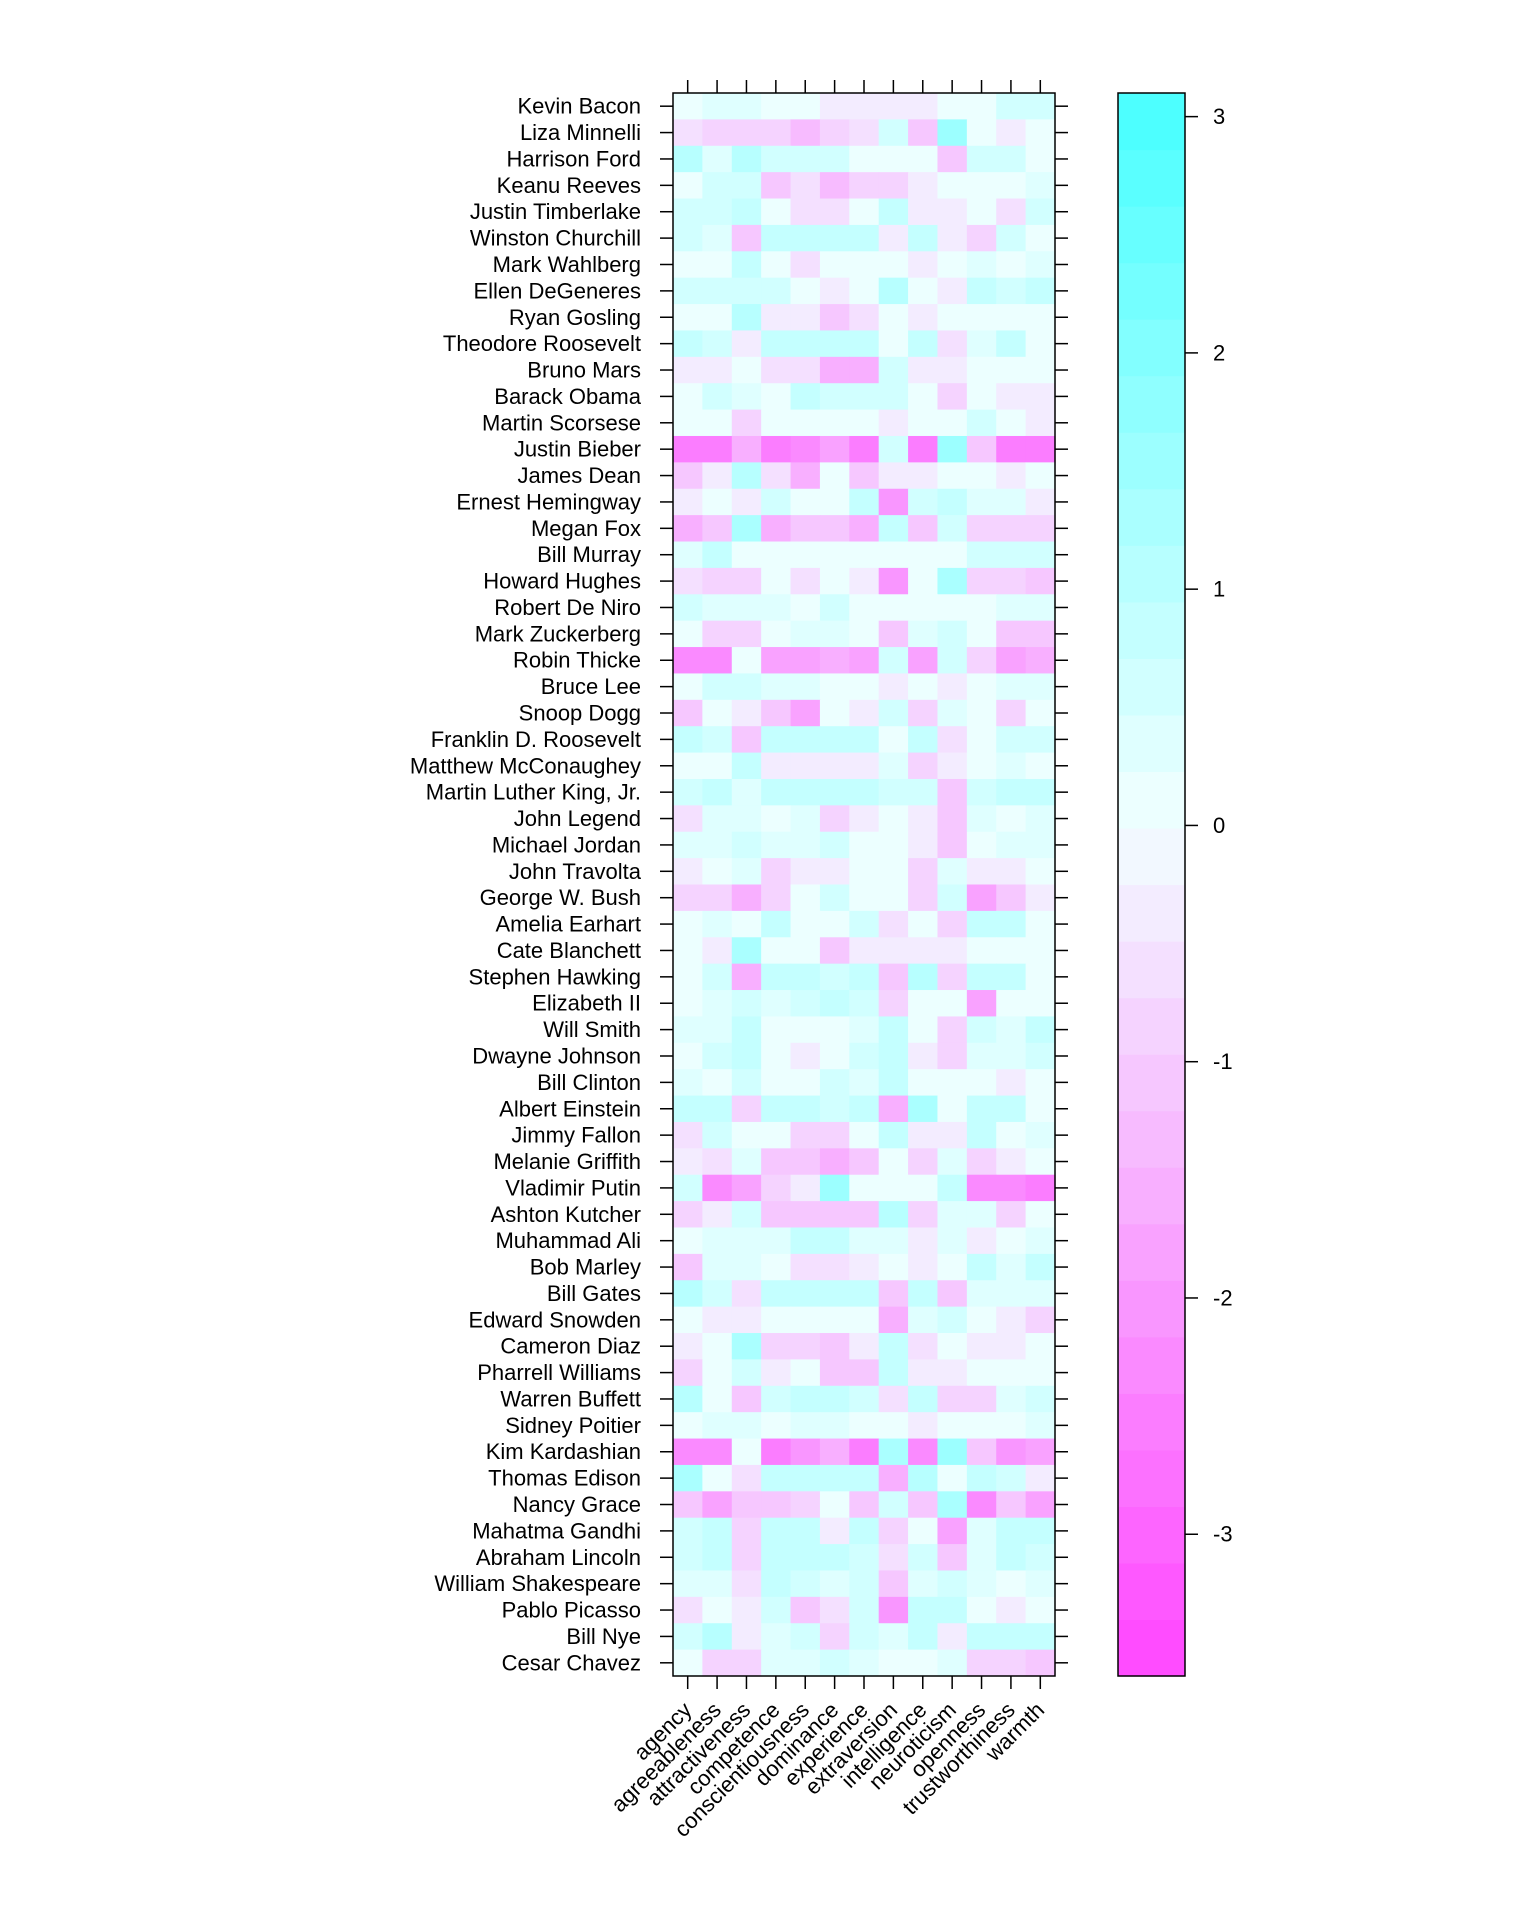  Describe the element at coordinates (564, 1478) in the screenshot. I see `row-label: Thomas Edison` at that location.